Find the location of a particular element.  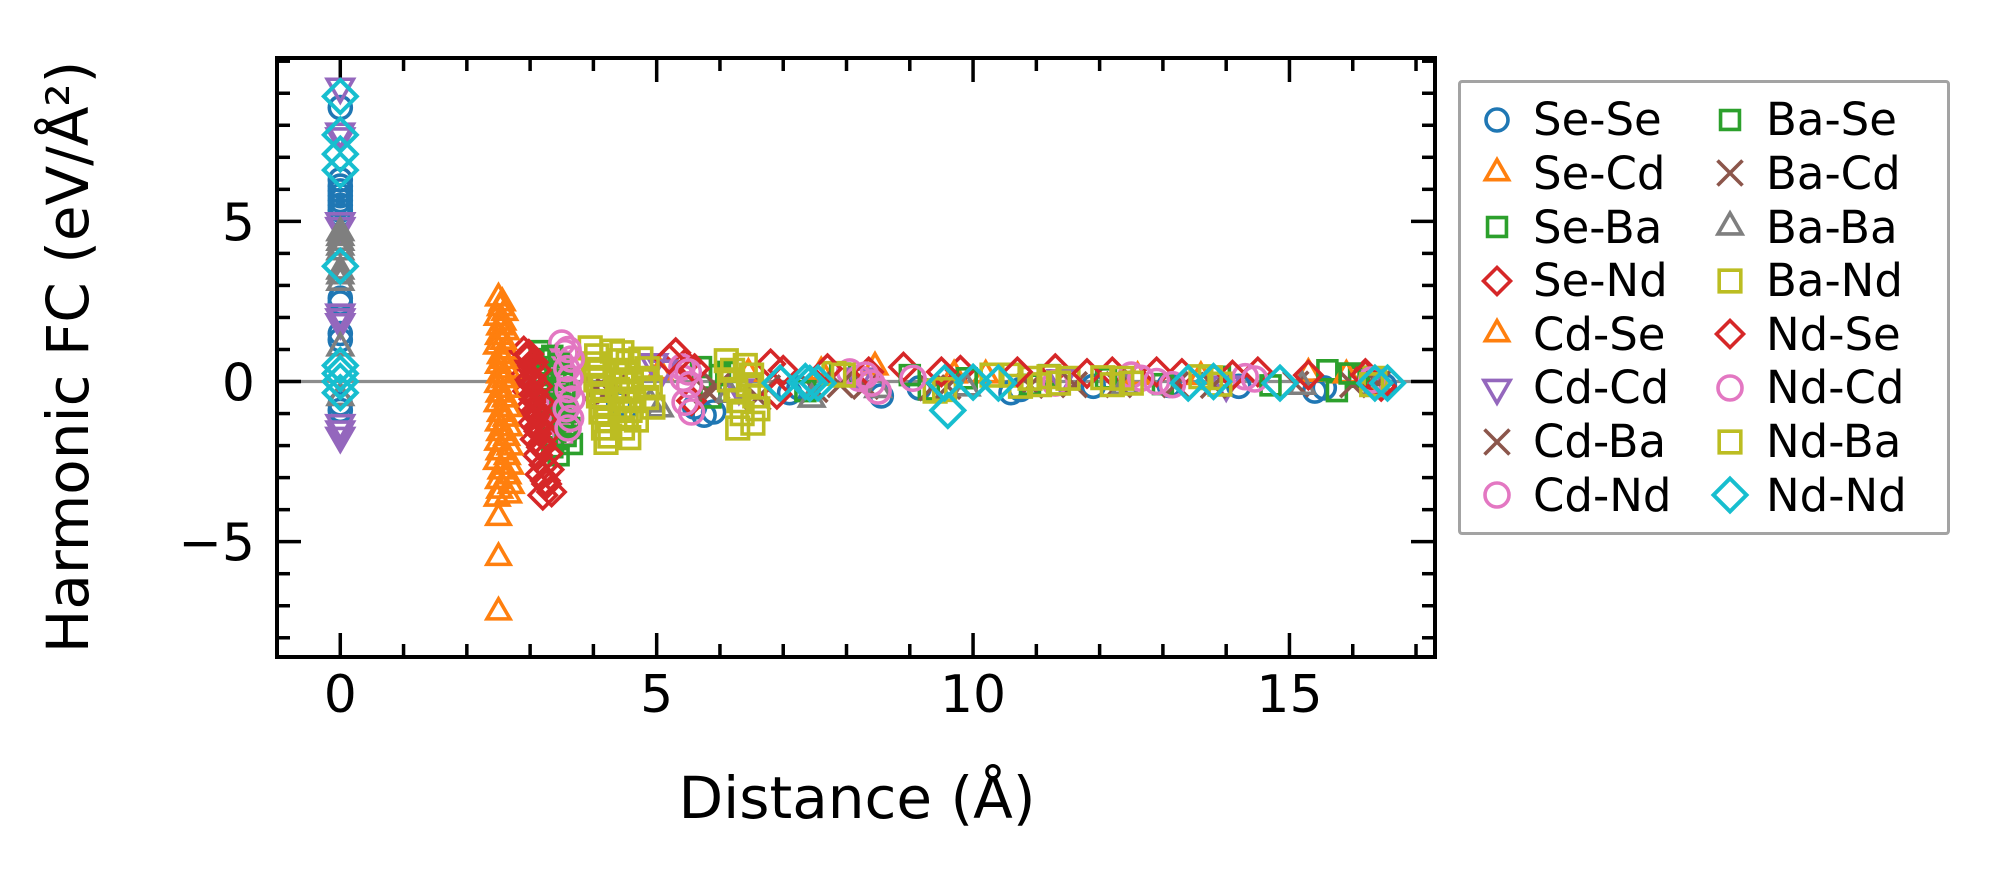

legend-label-Cd-Se: Cd-Se is located at coordinates (1599, 334).